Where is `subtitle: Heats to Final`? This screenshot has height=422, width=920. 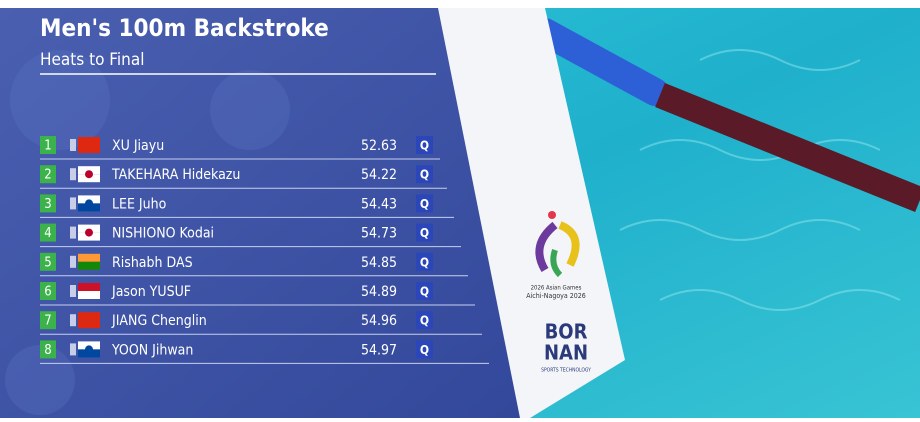
subtitle: Heats to Final is located at coordinates (92, 60).